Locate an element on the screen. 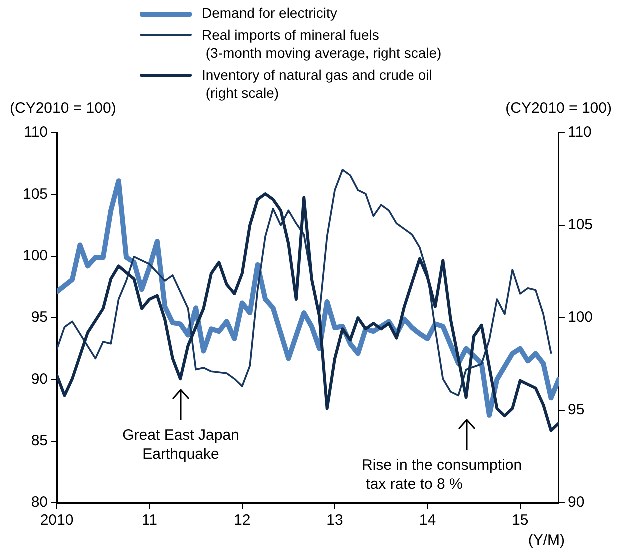  y2-tick-label: 110 is located at coordinates (580, 133).